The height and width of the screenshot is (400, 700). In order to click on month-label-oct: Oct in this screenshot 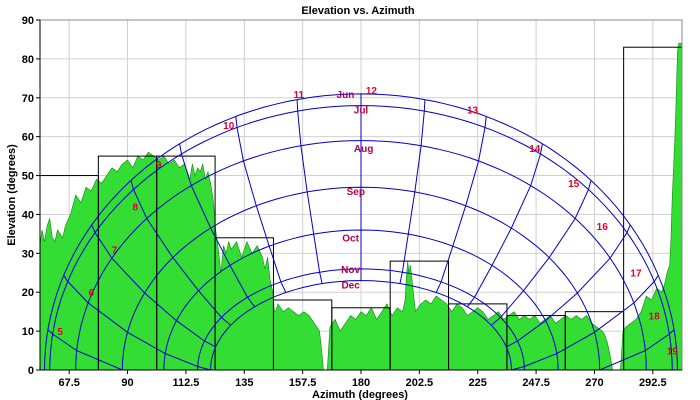, I will do `click(350, 239)`.